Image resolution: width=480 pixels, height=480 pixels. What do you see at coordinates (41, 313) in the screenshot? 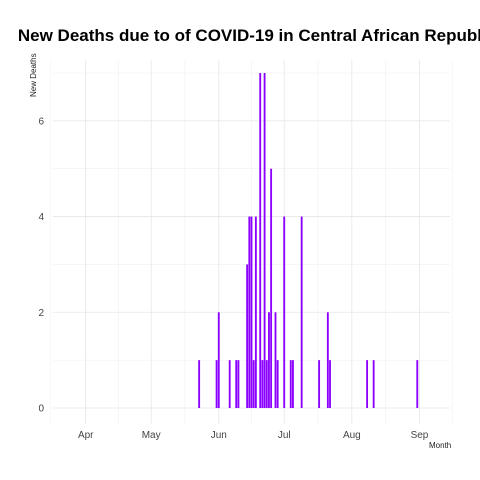
I see `y-tick-label: 2` at bounding box center [41, 313].